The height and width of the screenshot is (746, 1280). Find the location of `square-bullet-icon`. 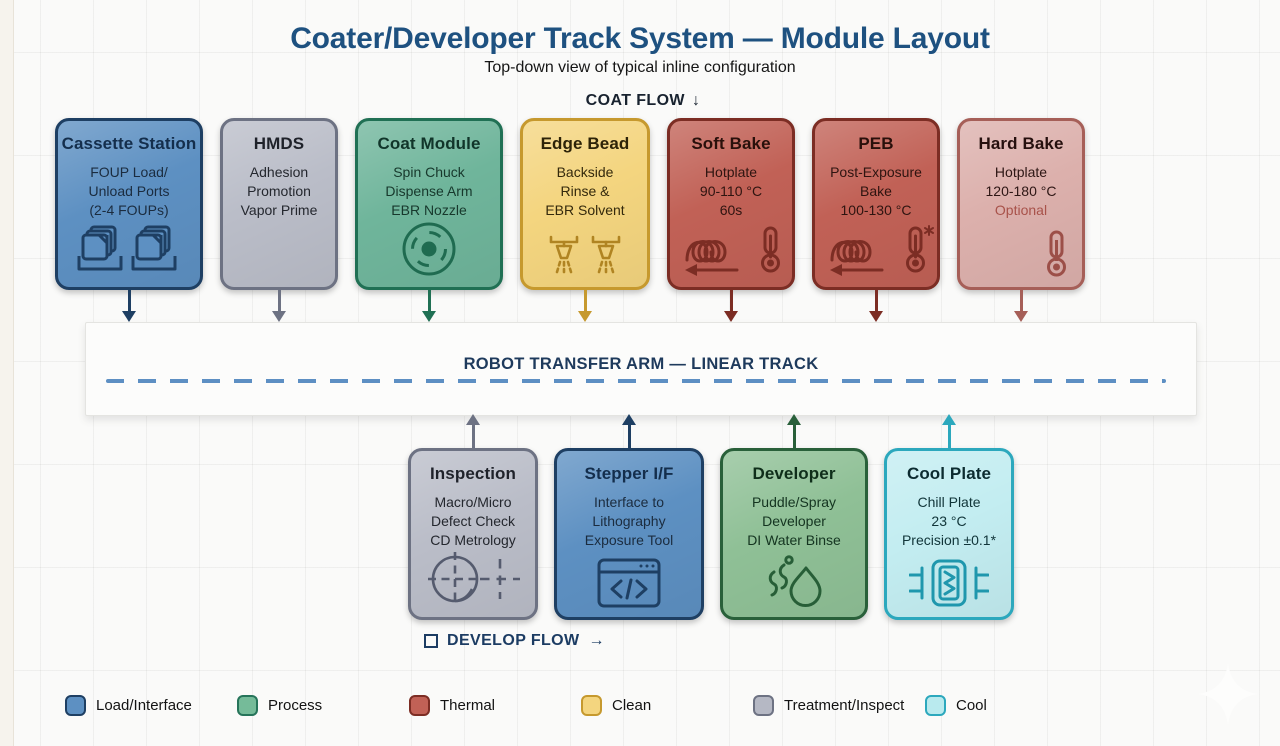

square-bullet-icon is located at coordinates (431, 641).